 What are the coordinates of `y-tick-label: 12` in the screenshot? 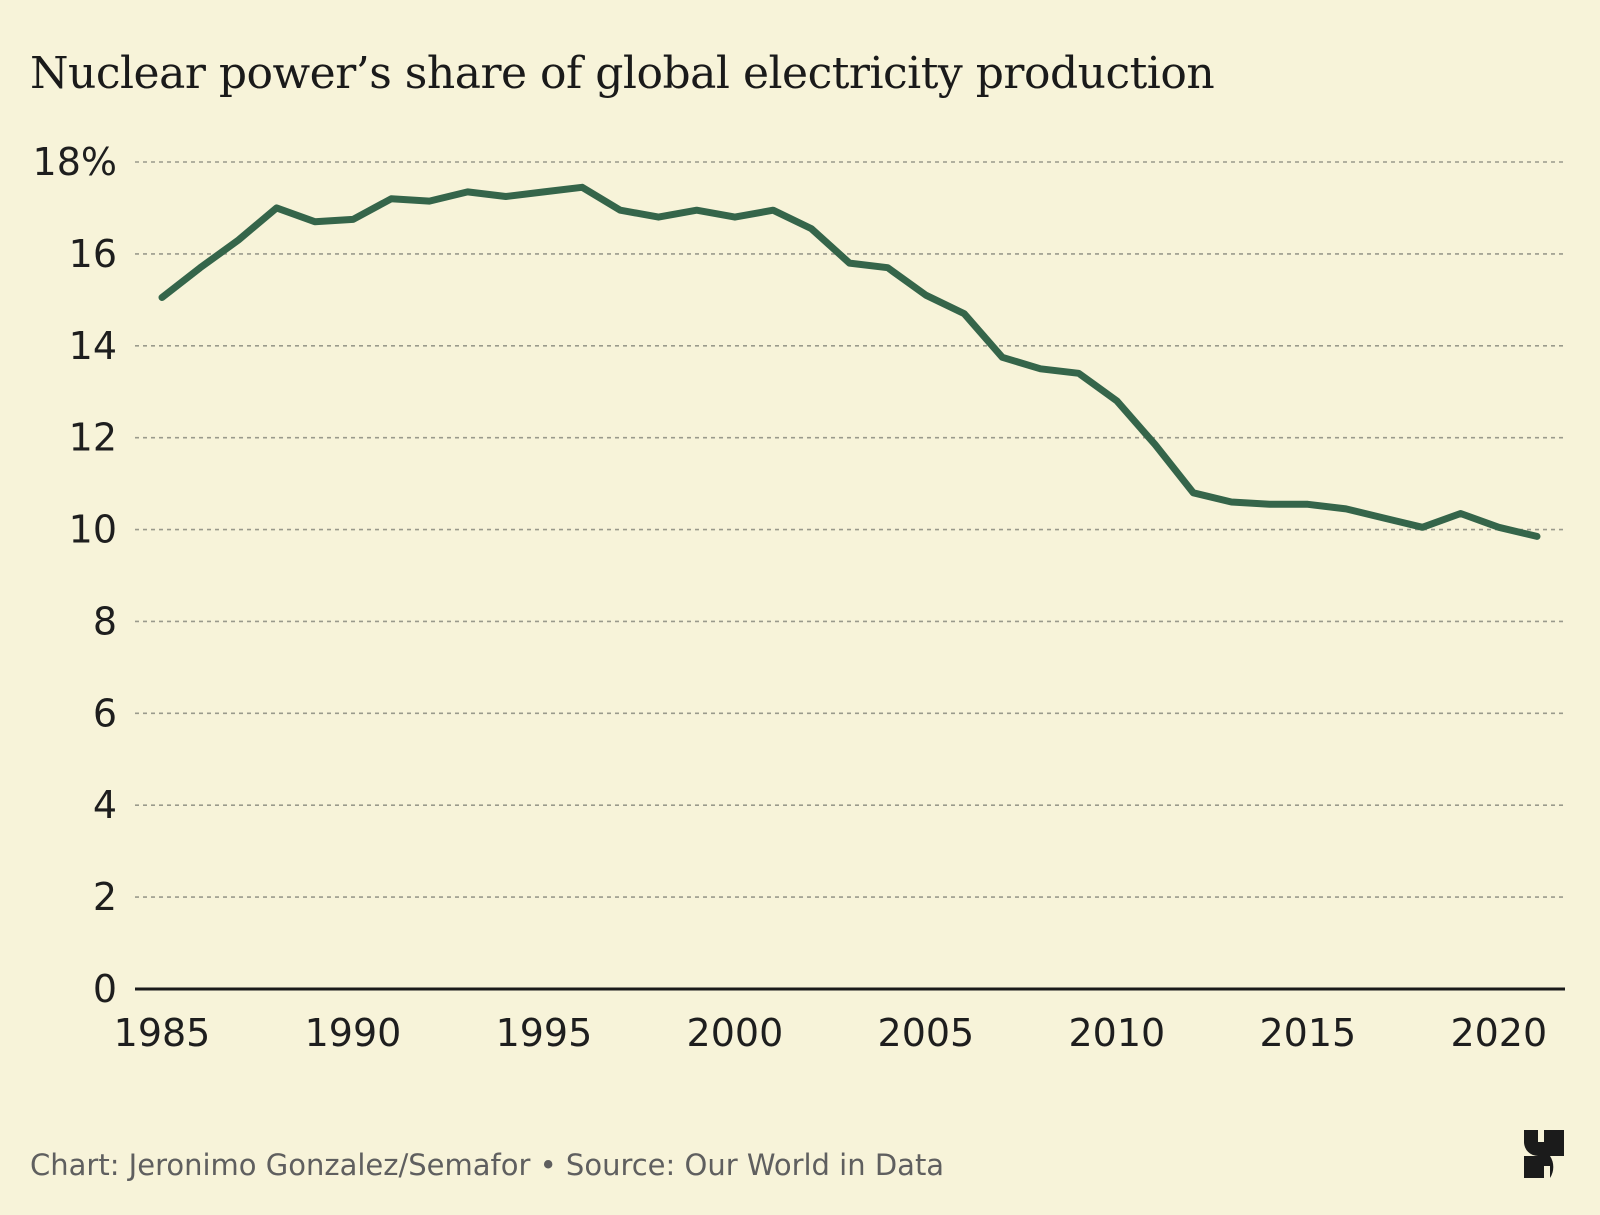 It's located at (93, 438).